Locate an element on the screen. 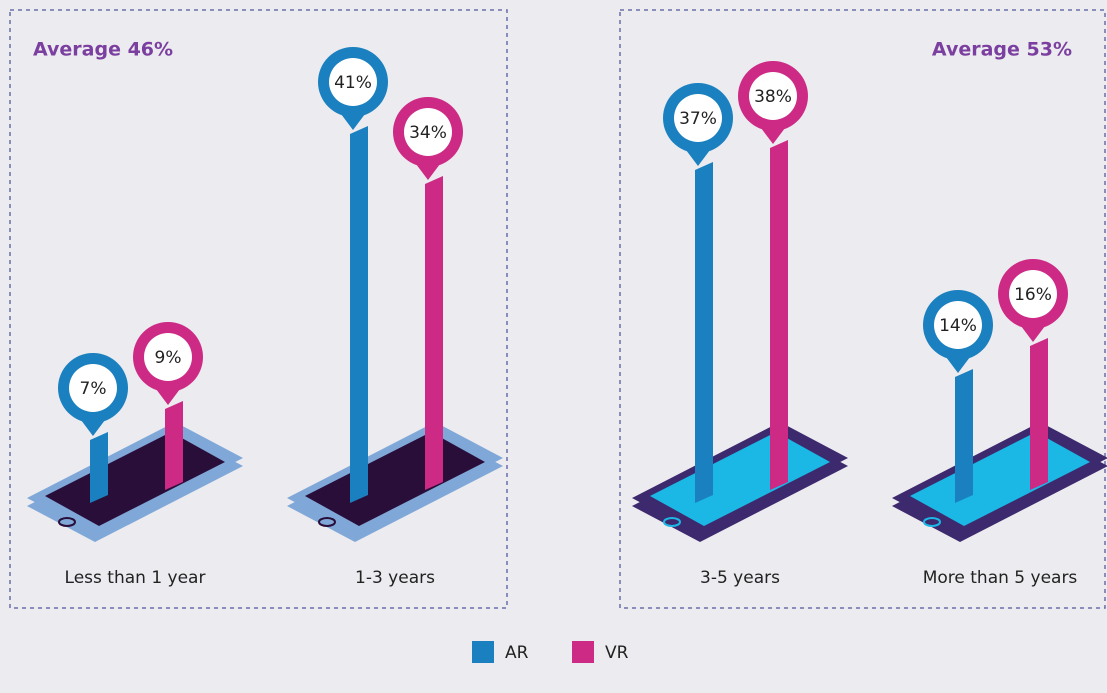 Image resolution: width=1107 pixels, height=693 pixels. value-label: 41% is located at coordinates (353, 83).